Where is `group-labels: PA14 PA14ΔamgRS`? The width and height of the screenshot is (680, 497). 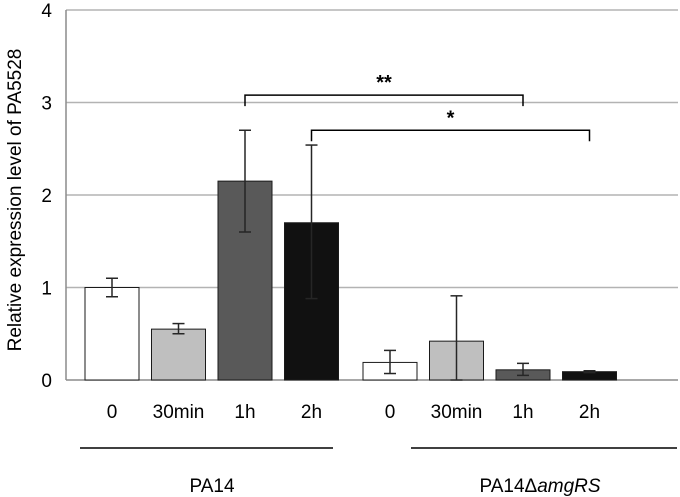
group-labels: PA14 PA14ΔamgRS is located at coordinates (378, 472).